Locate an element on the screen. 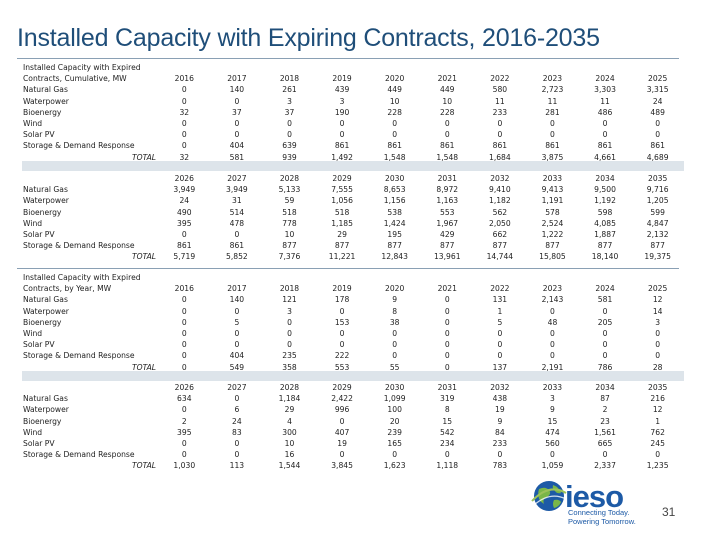  value-cell: 4 is located at coordinates (289, 421).